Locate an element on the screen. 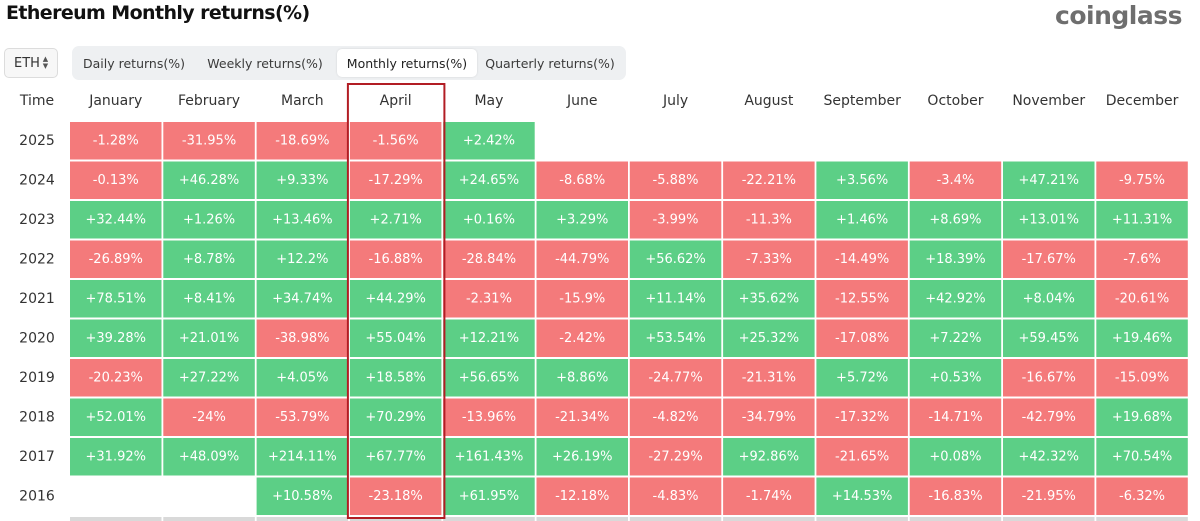  return-value-label: +2.71% is located at coordinates (396, 219).